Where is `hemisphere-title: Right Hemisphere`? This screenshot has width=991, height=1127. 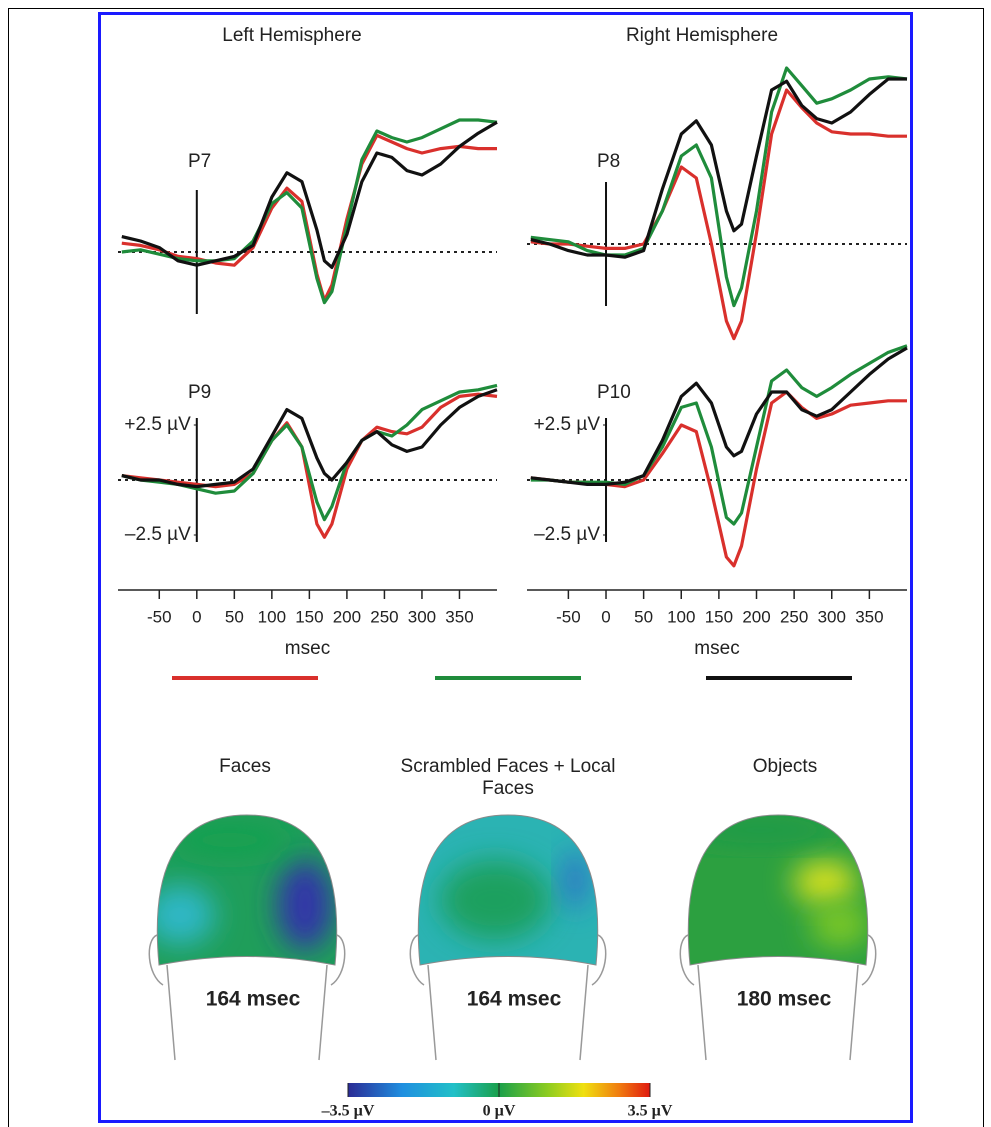
hemisphere-title: Right Hemisphere is located at coordinates (702, 35).